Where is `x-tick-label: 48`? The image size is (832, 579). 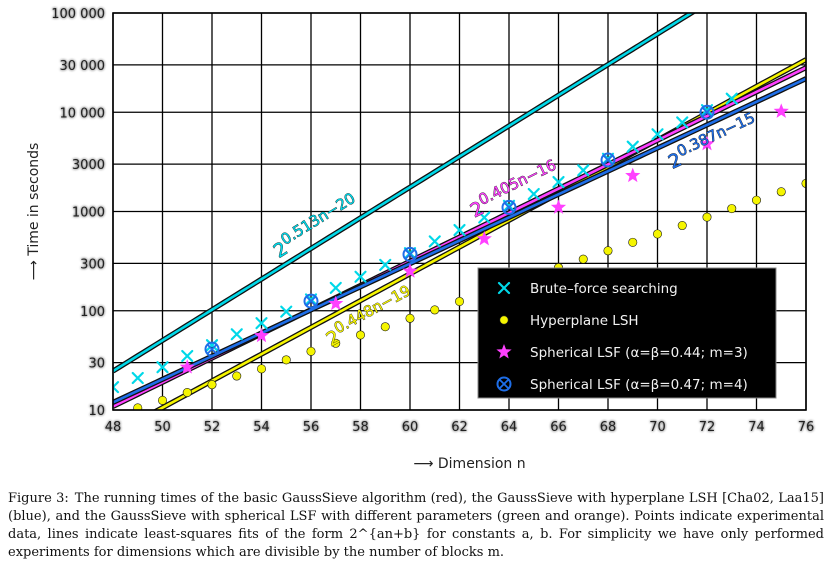 x-tick-label: 48 is located at coordinates (113, 427).